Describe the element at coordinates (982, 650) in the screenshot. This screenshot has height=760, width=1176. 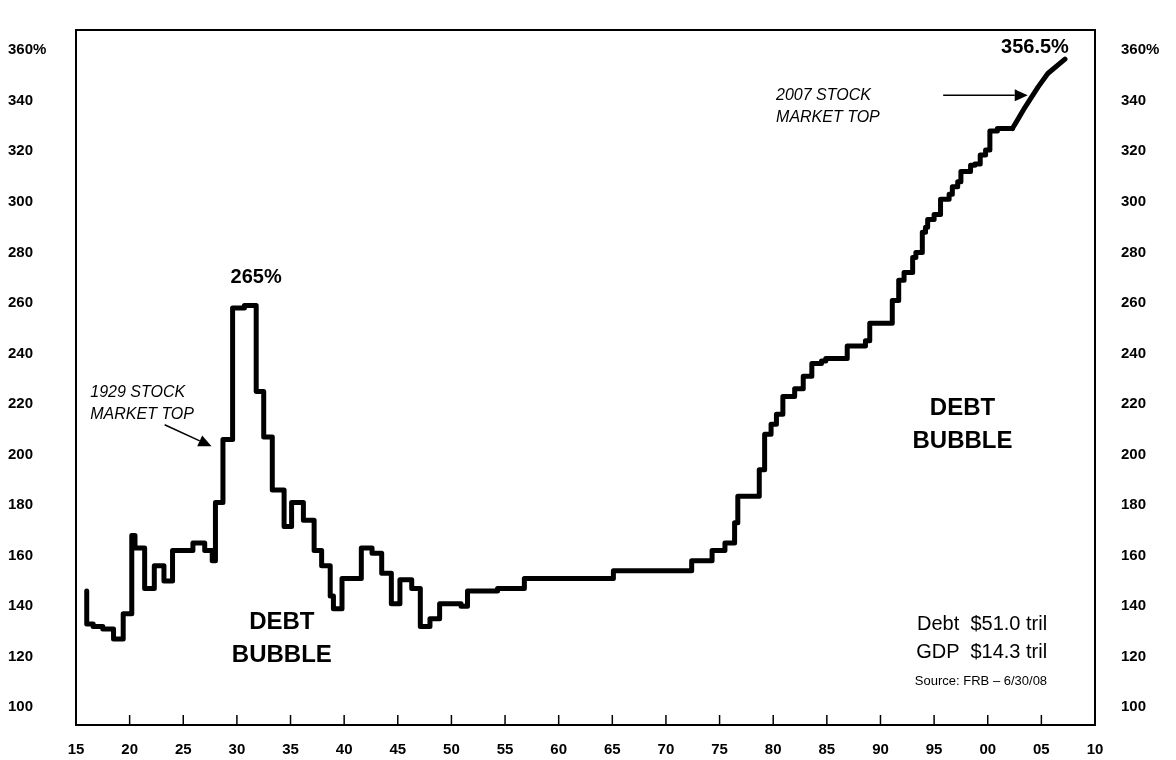
I see `annotation: GDP $14.3 tril` at that location.